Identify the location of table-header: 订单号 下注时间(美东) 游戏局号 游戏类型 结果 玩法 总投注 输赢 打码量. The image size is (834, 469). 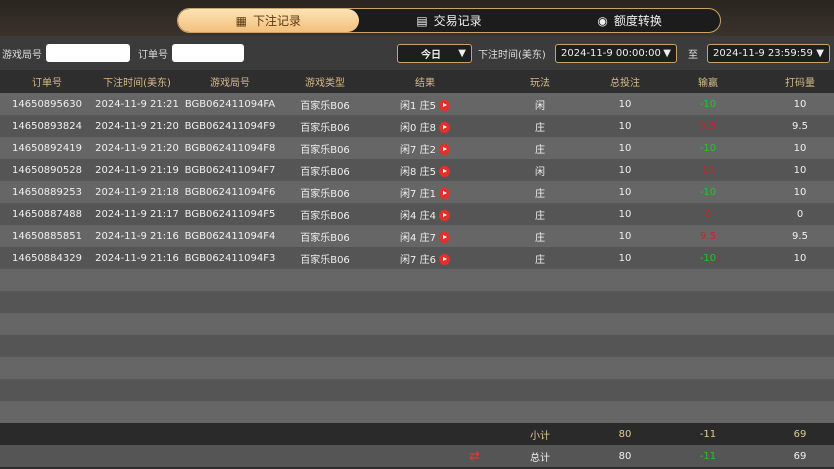
(417, 81).